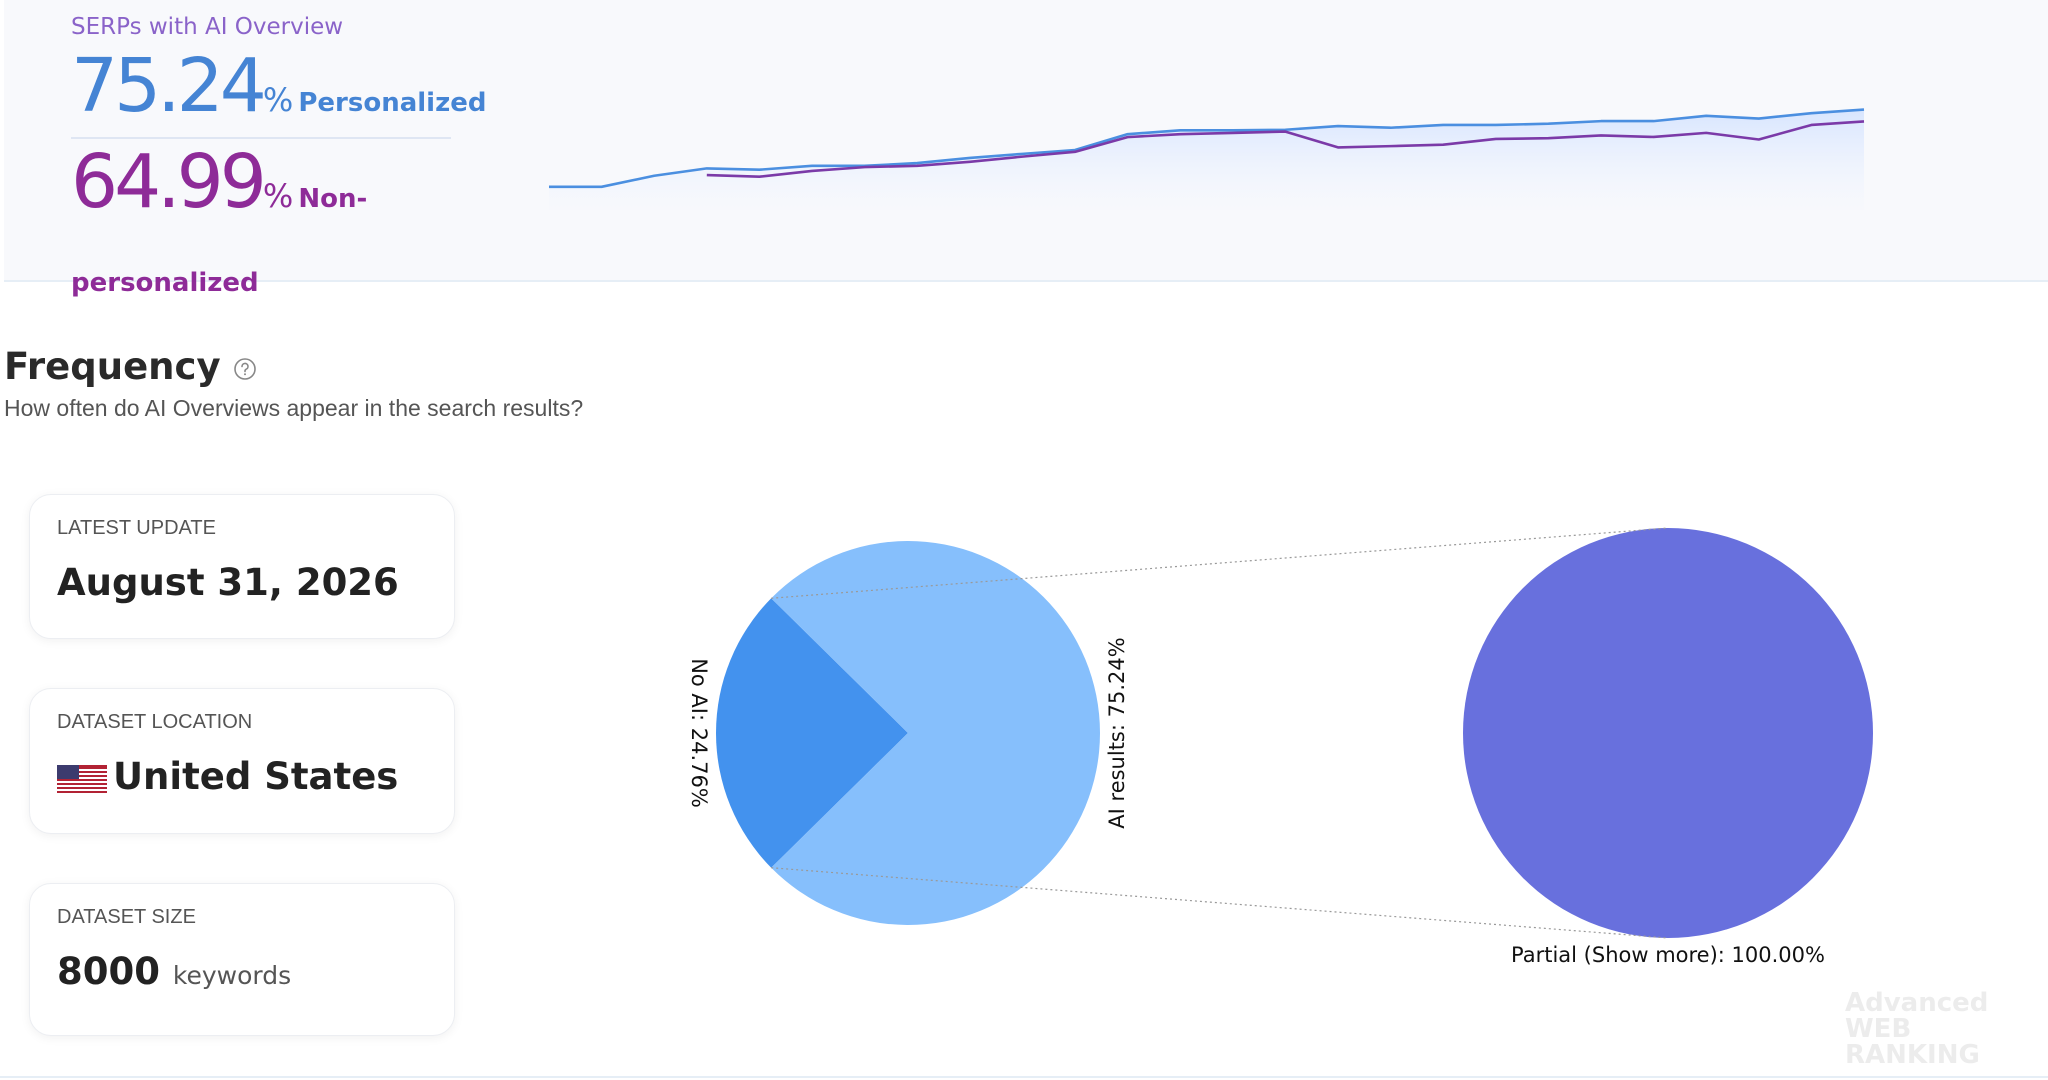  Describe the element at coordinates (207, 27) in the screenshot. I see `summary-title: SERPs with AI Overview` at that location.